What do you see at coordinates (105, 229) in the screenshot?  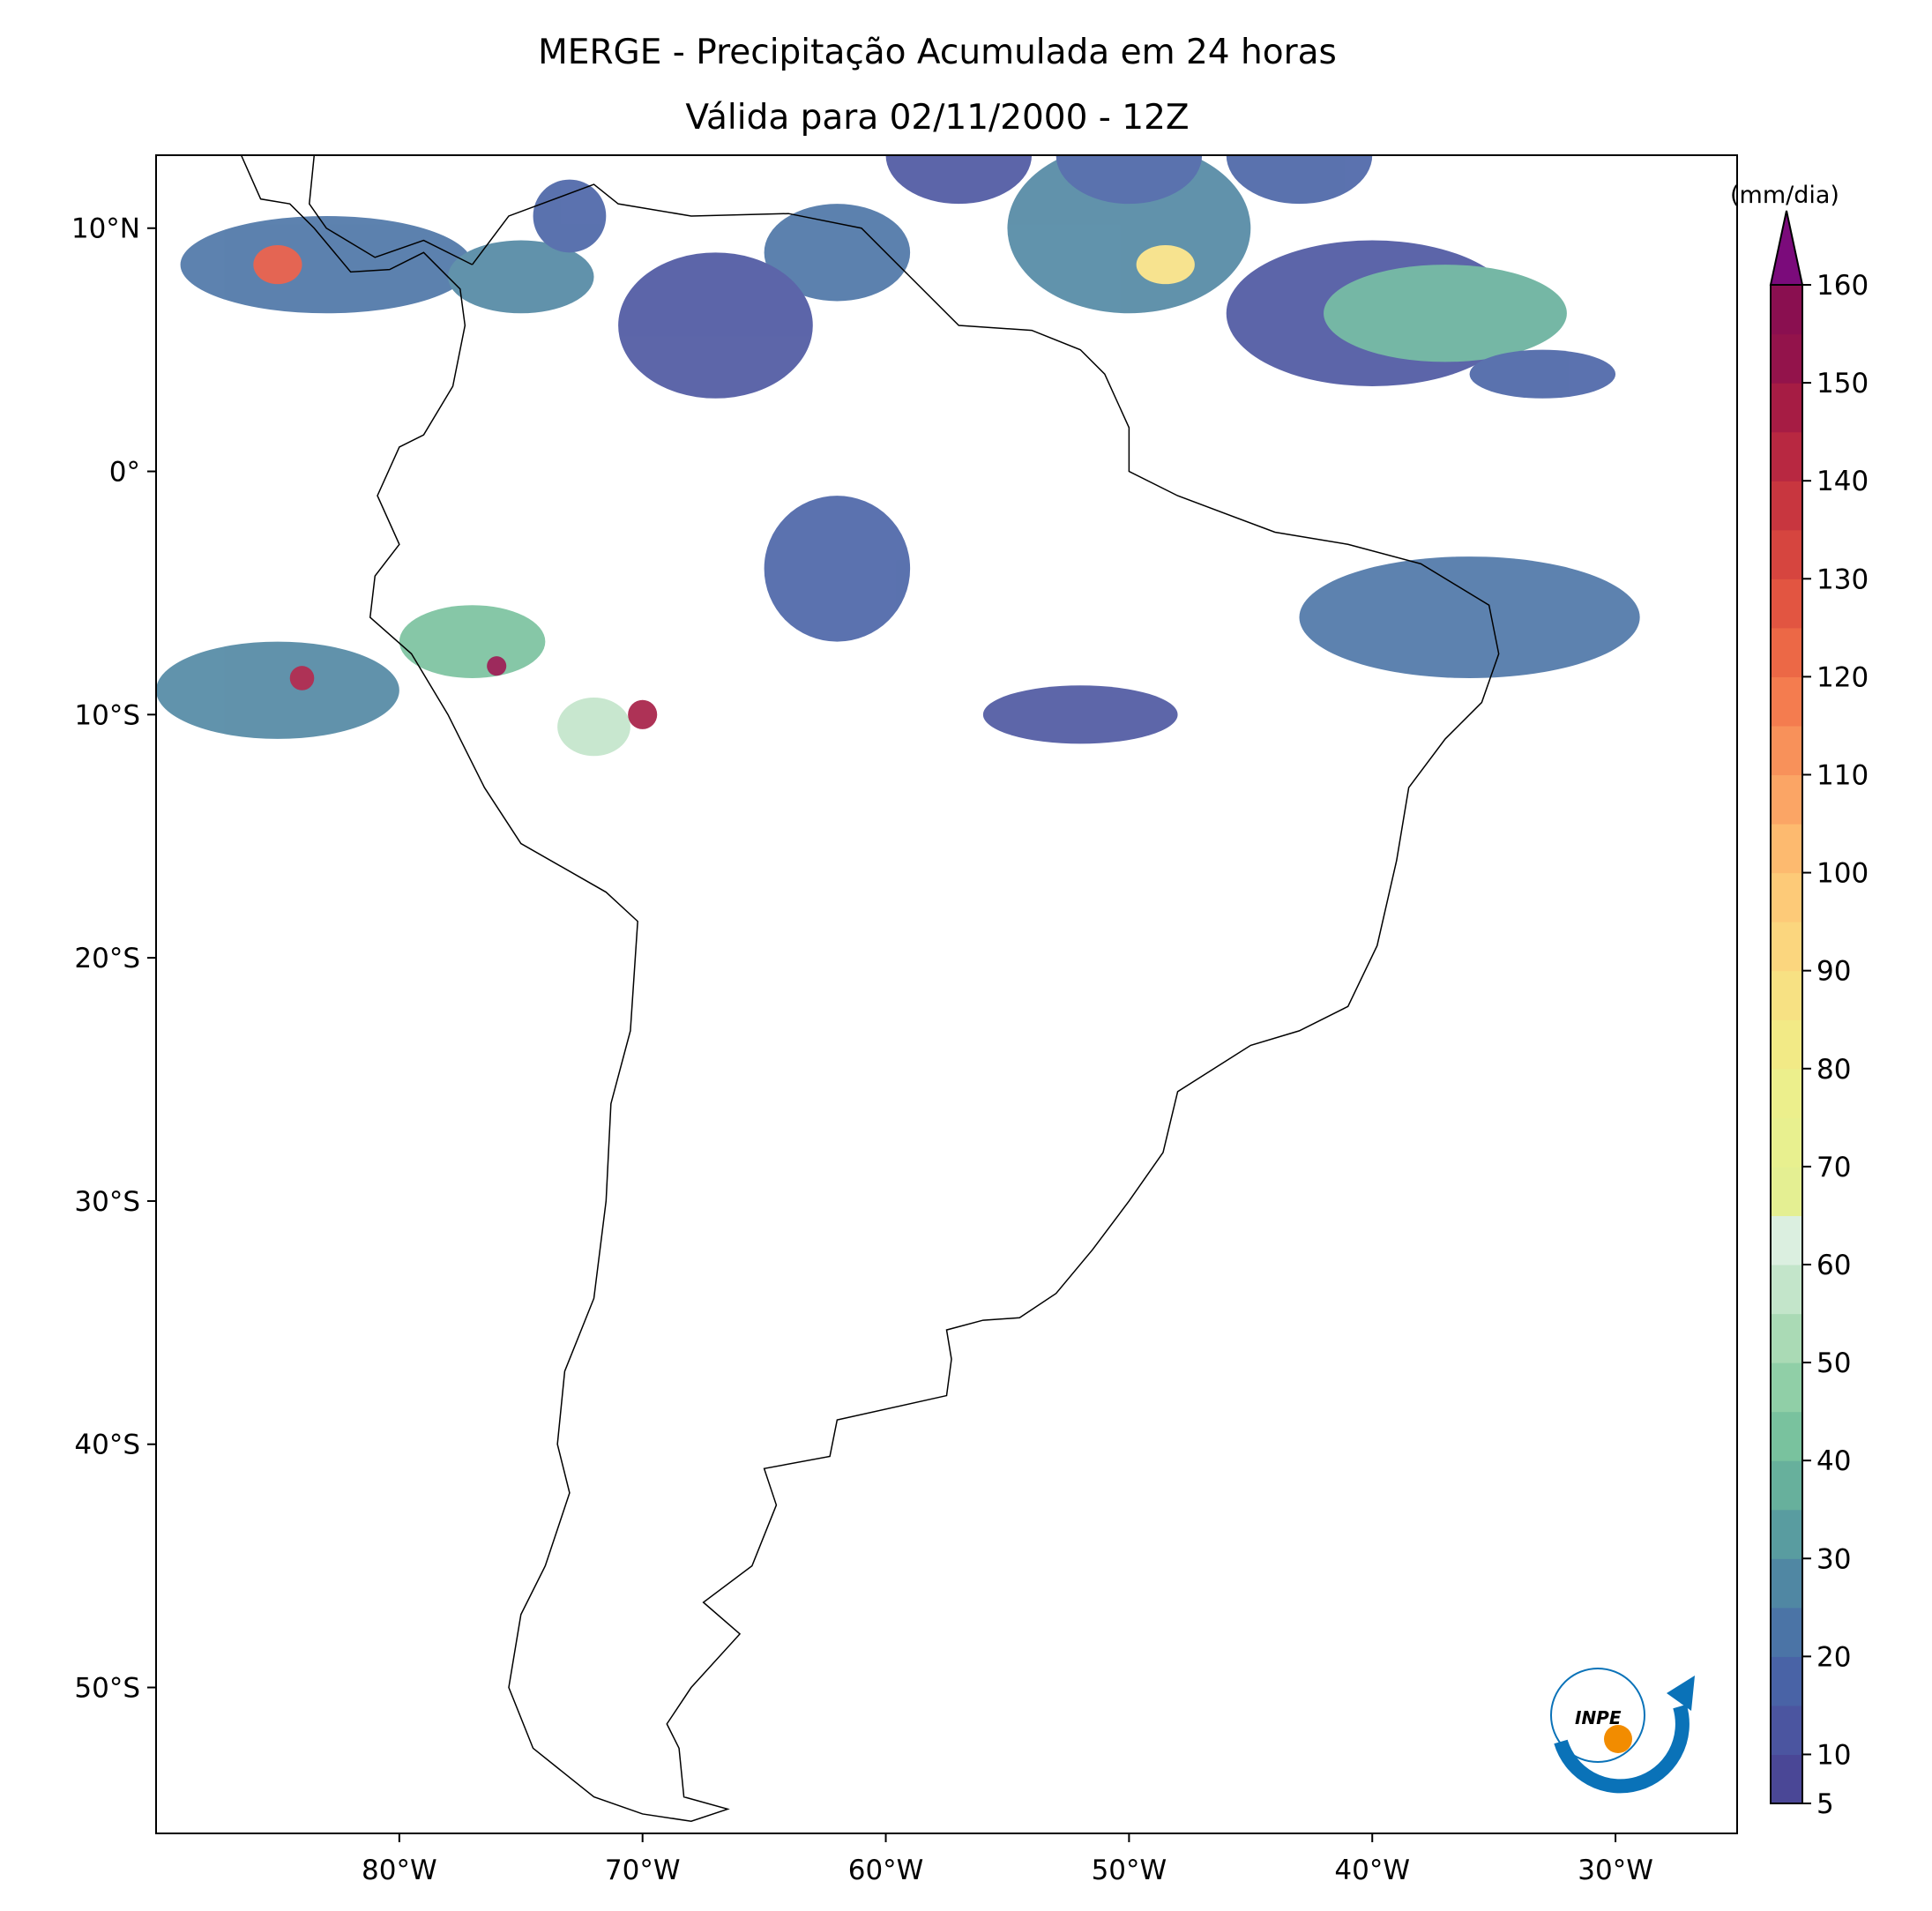 I see `y-tick-label: 10°N` at bounding box center [105, 229].